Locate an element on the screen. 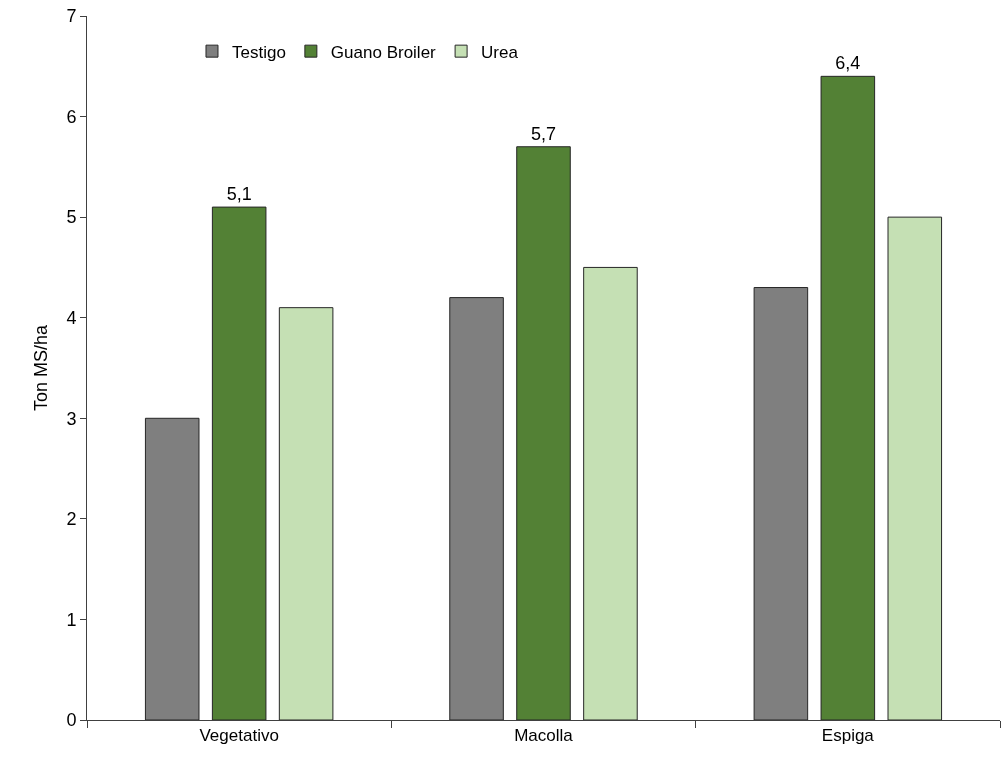  y-tick-label: 0 is located at coordinates (71, 720).